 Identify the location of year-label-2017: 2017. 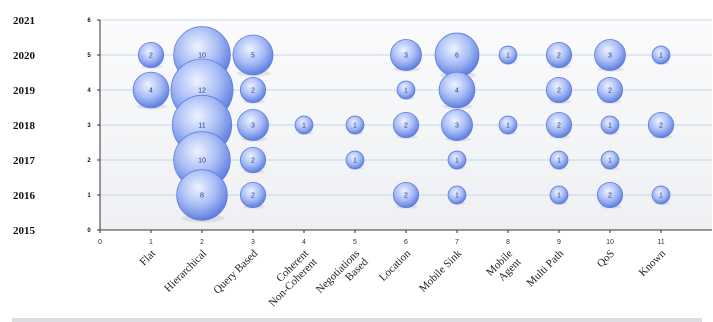
(24, 161).